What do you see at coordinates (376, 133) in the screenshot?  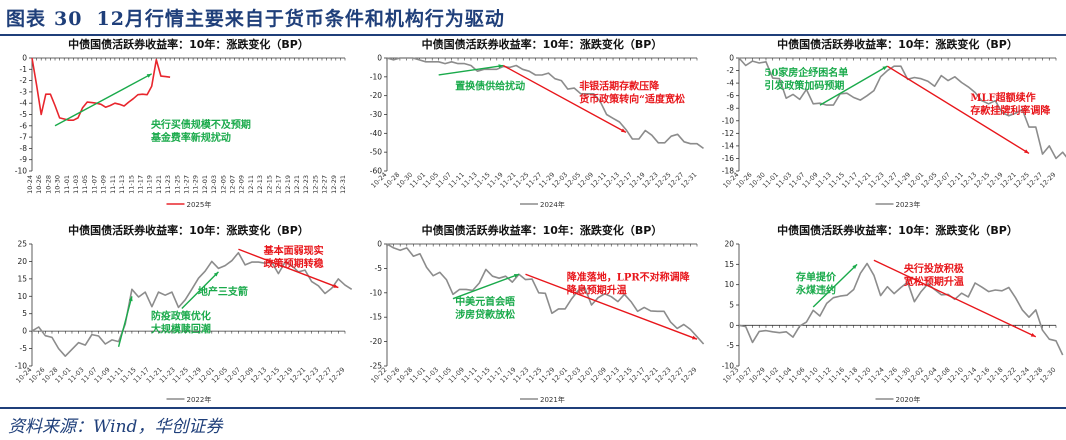 I see `y-tick-label: -40` at bounding box center [376, 133].